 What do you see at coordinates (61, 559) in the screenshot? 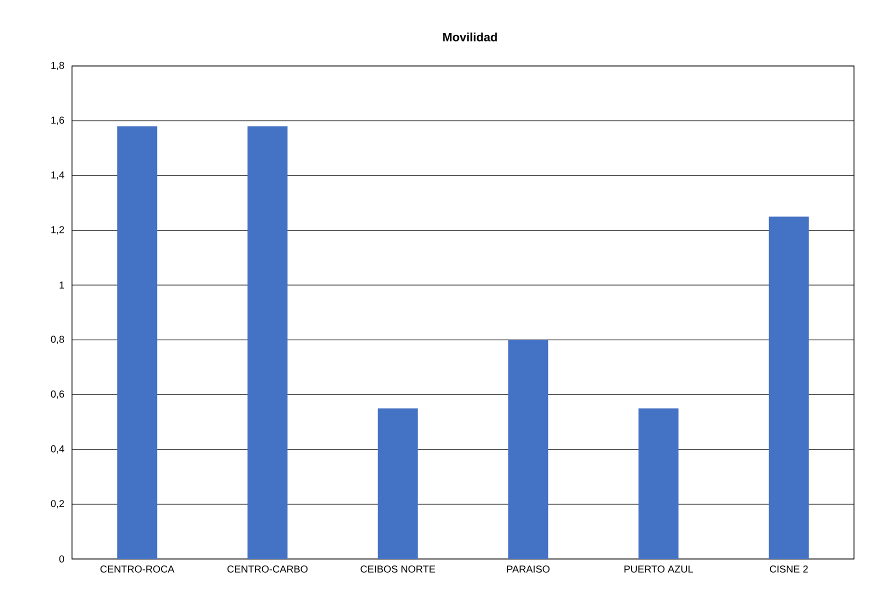
I see `y-tick-label: 0` at bounding box center [61, 559].